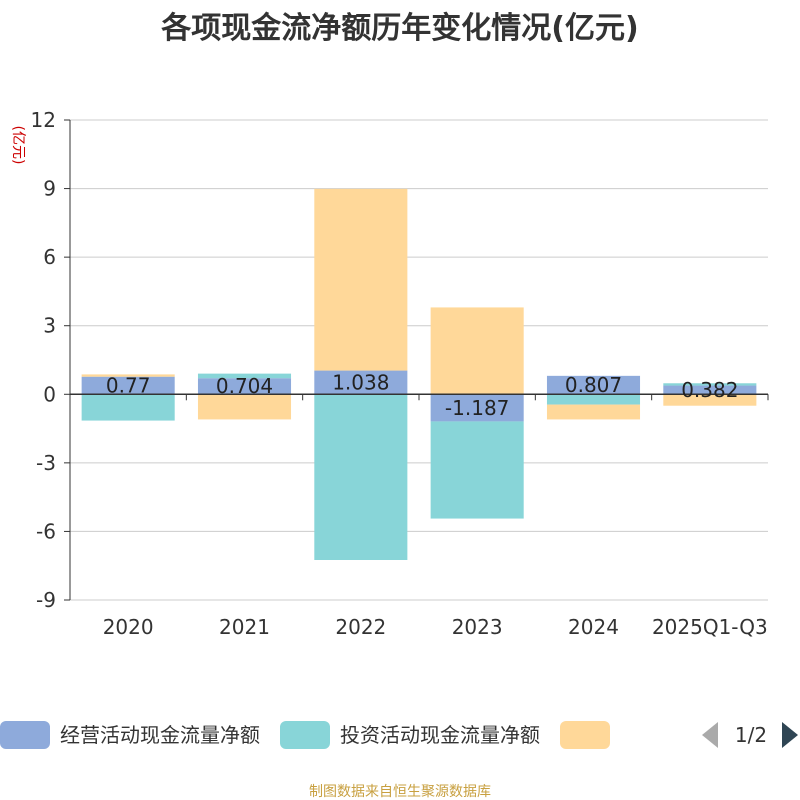  Describe the element at coordinates (46, 463) in the screenshot. I see `y-tick-label: -3` at that location.